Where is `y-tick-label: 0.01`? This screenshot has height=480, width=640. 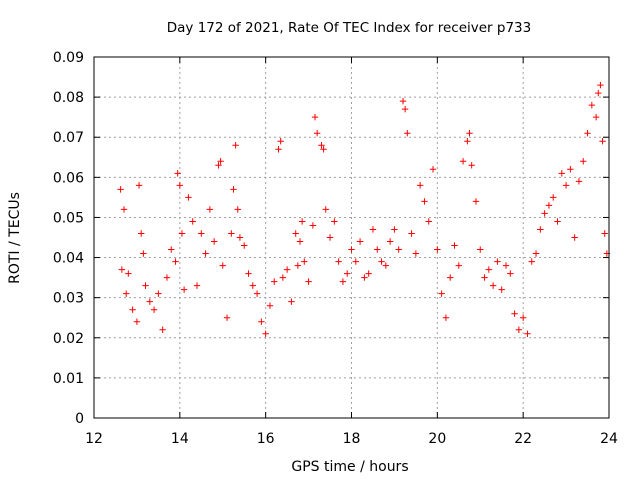
y-tick-label: 0.01 is located at coordinates (68, 379).